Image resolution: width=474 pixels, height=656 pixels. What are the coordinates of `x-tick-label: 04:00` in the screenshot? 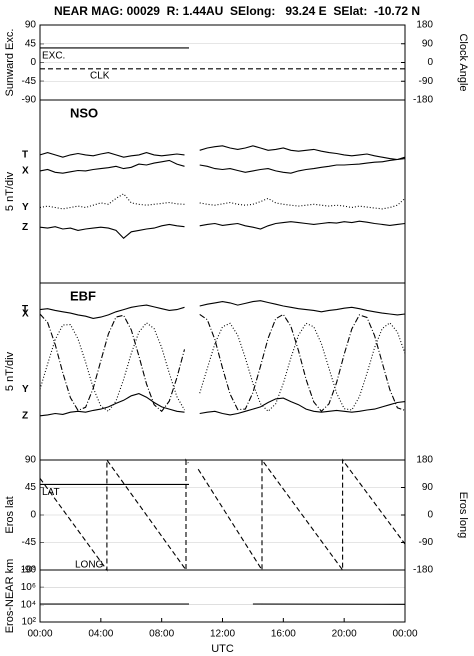 It's located at (100, 634).